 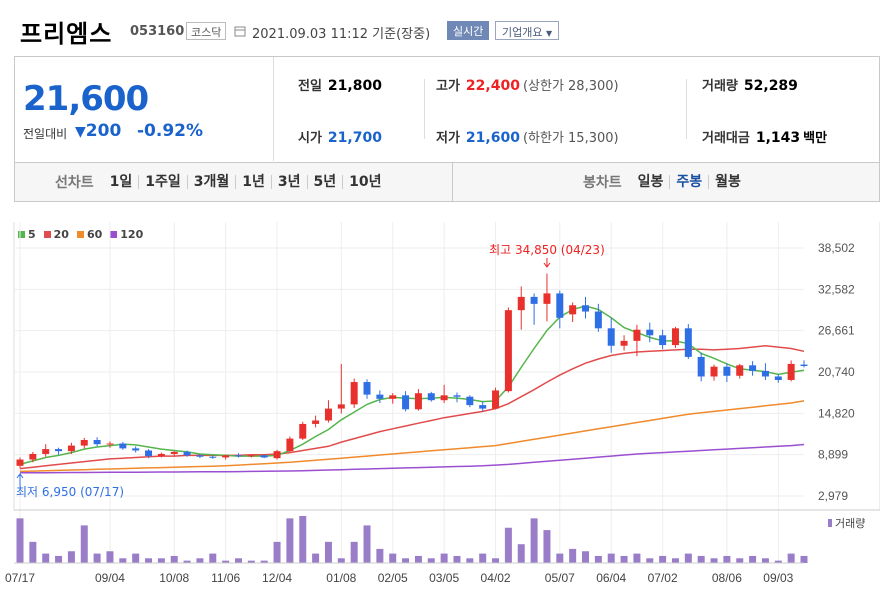 What do you see at coordinates (527, 30) in the screenshot?
I see `company-overview-dropdown: 기업개요 ▼` at bounding box center [527, 30].